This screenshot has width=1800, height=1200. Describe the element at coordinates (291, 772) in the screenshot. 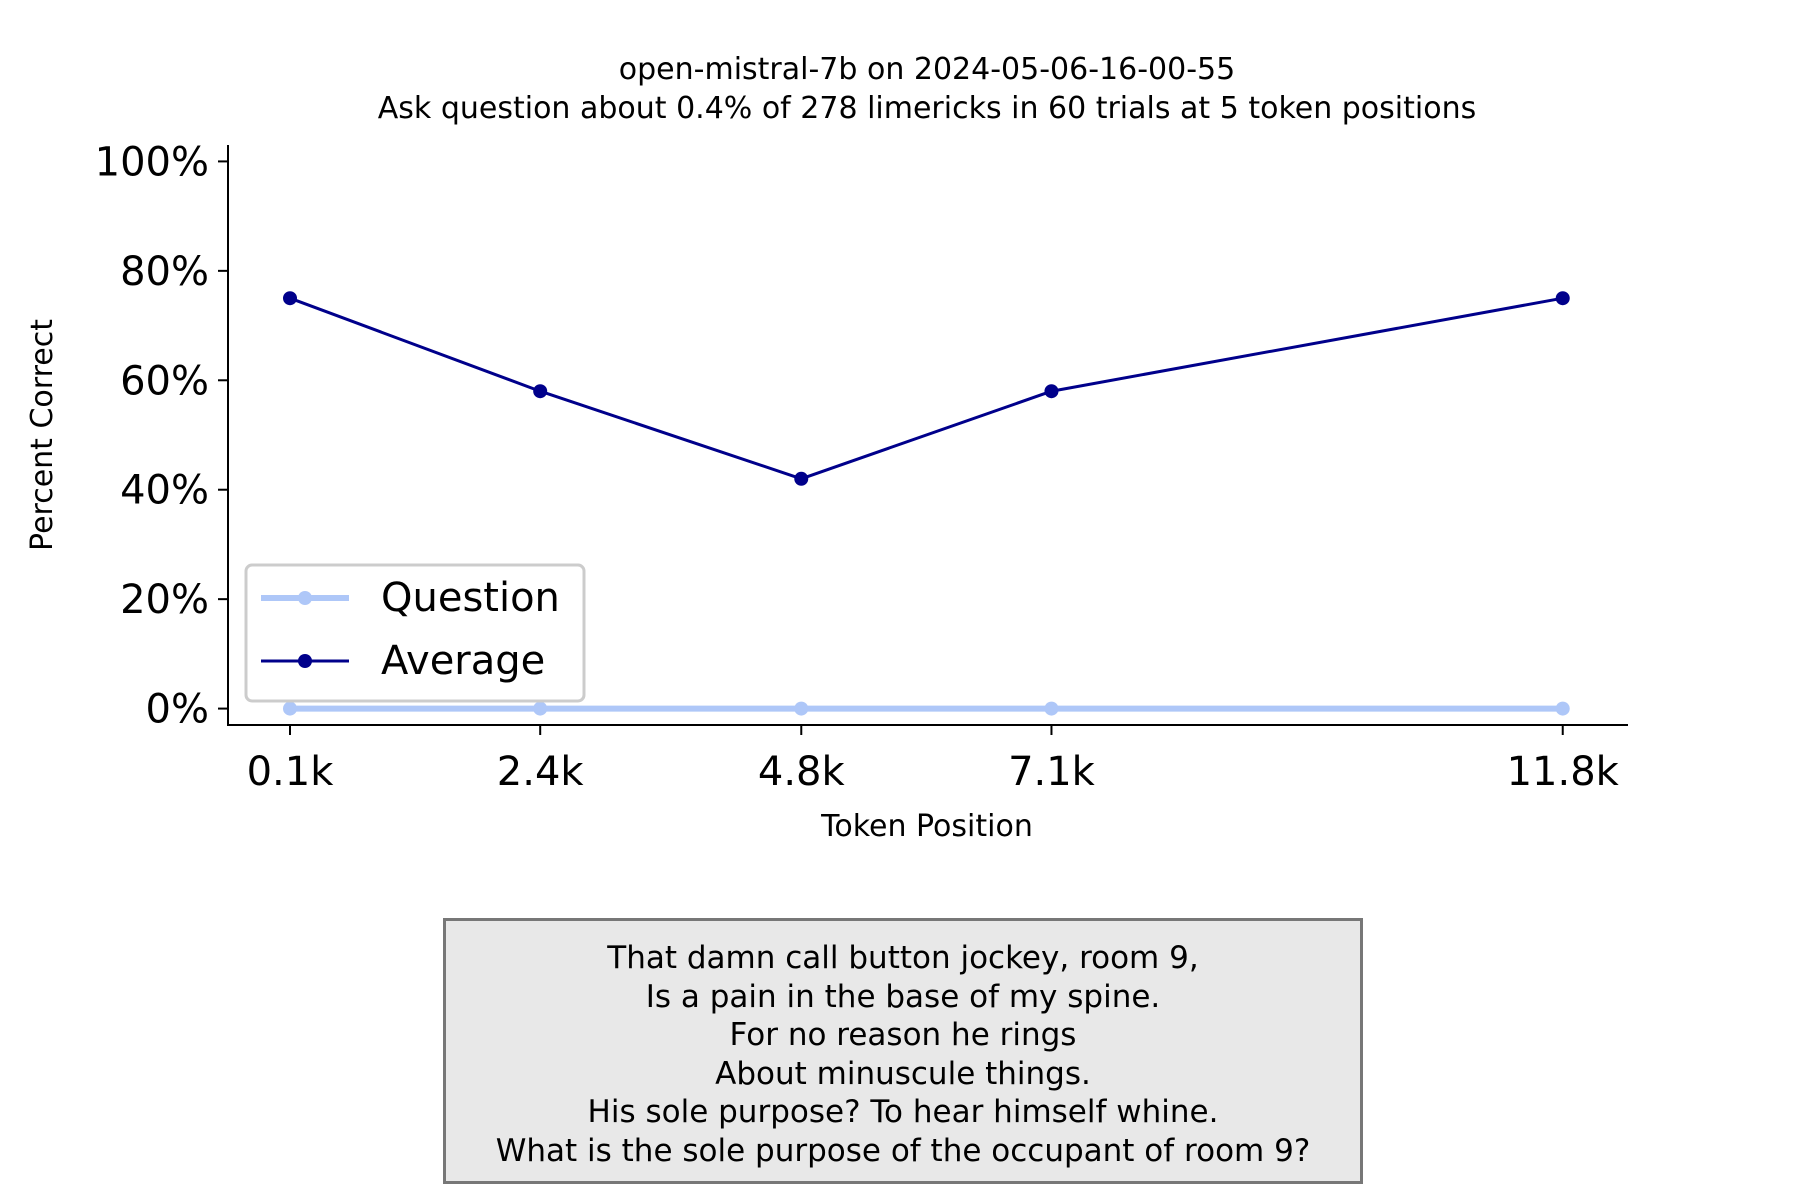

I see `x-tick-label: 0.1k` at that location.